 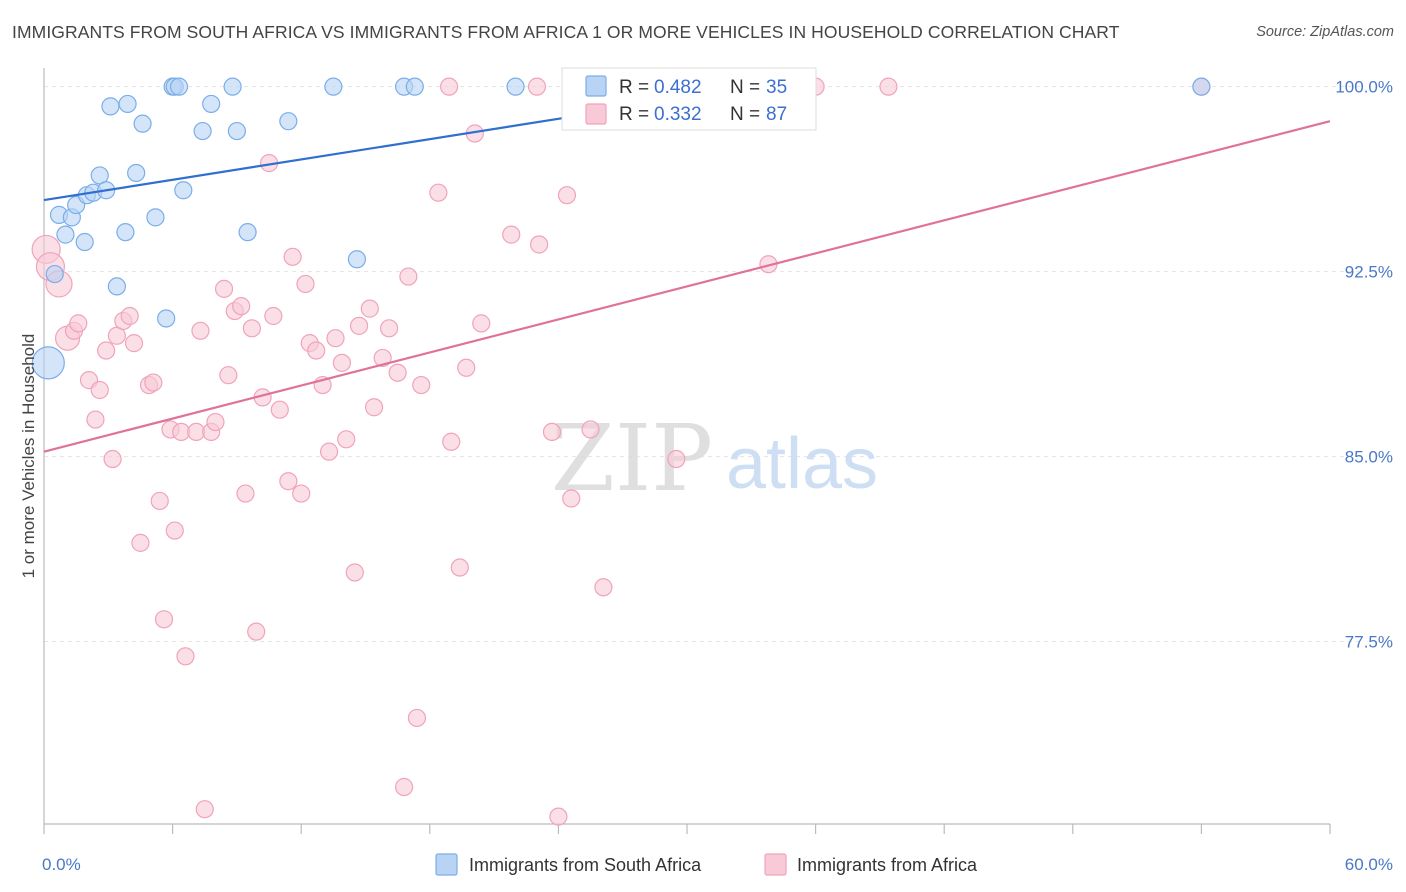 I want to click on series-legend-swatch-pink, so click(x=775, y=864).